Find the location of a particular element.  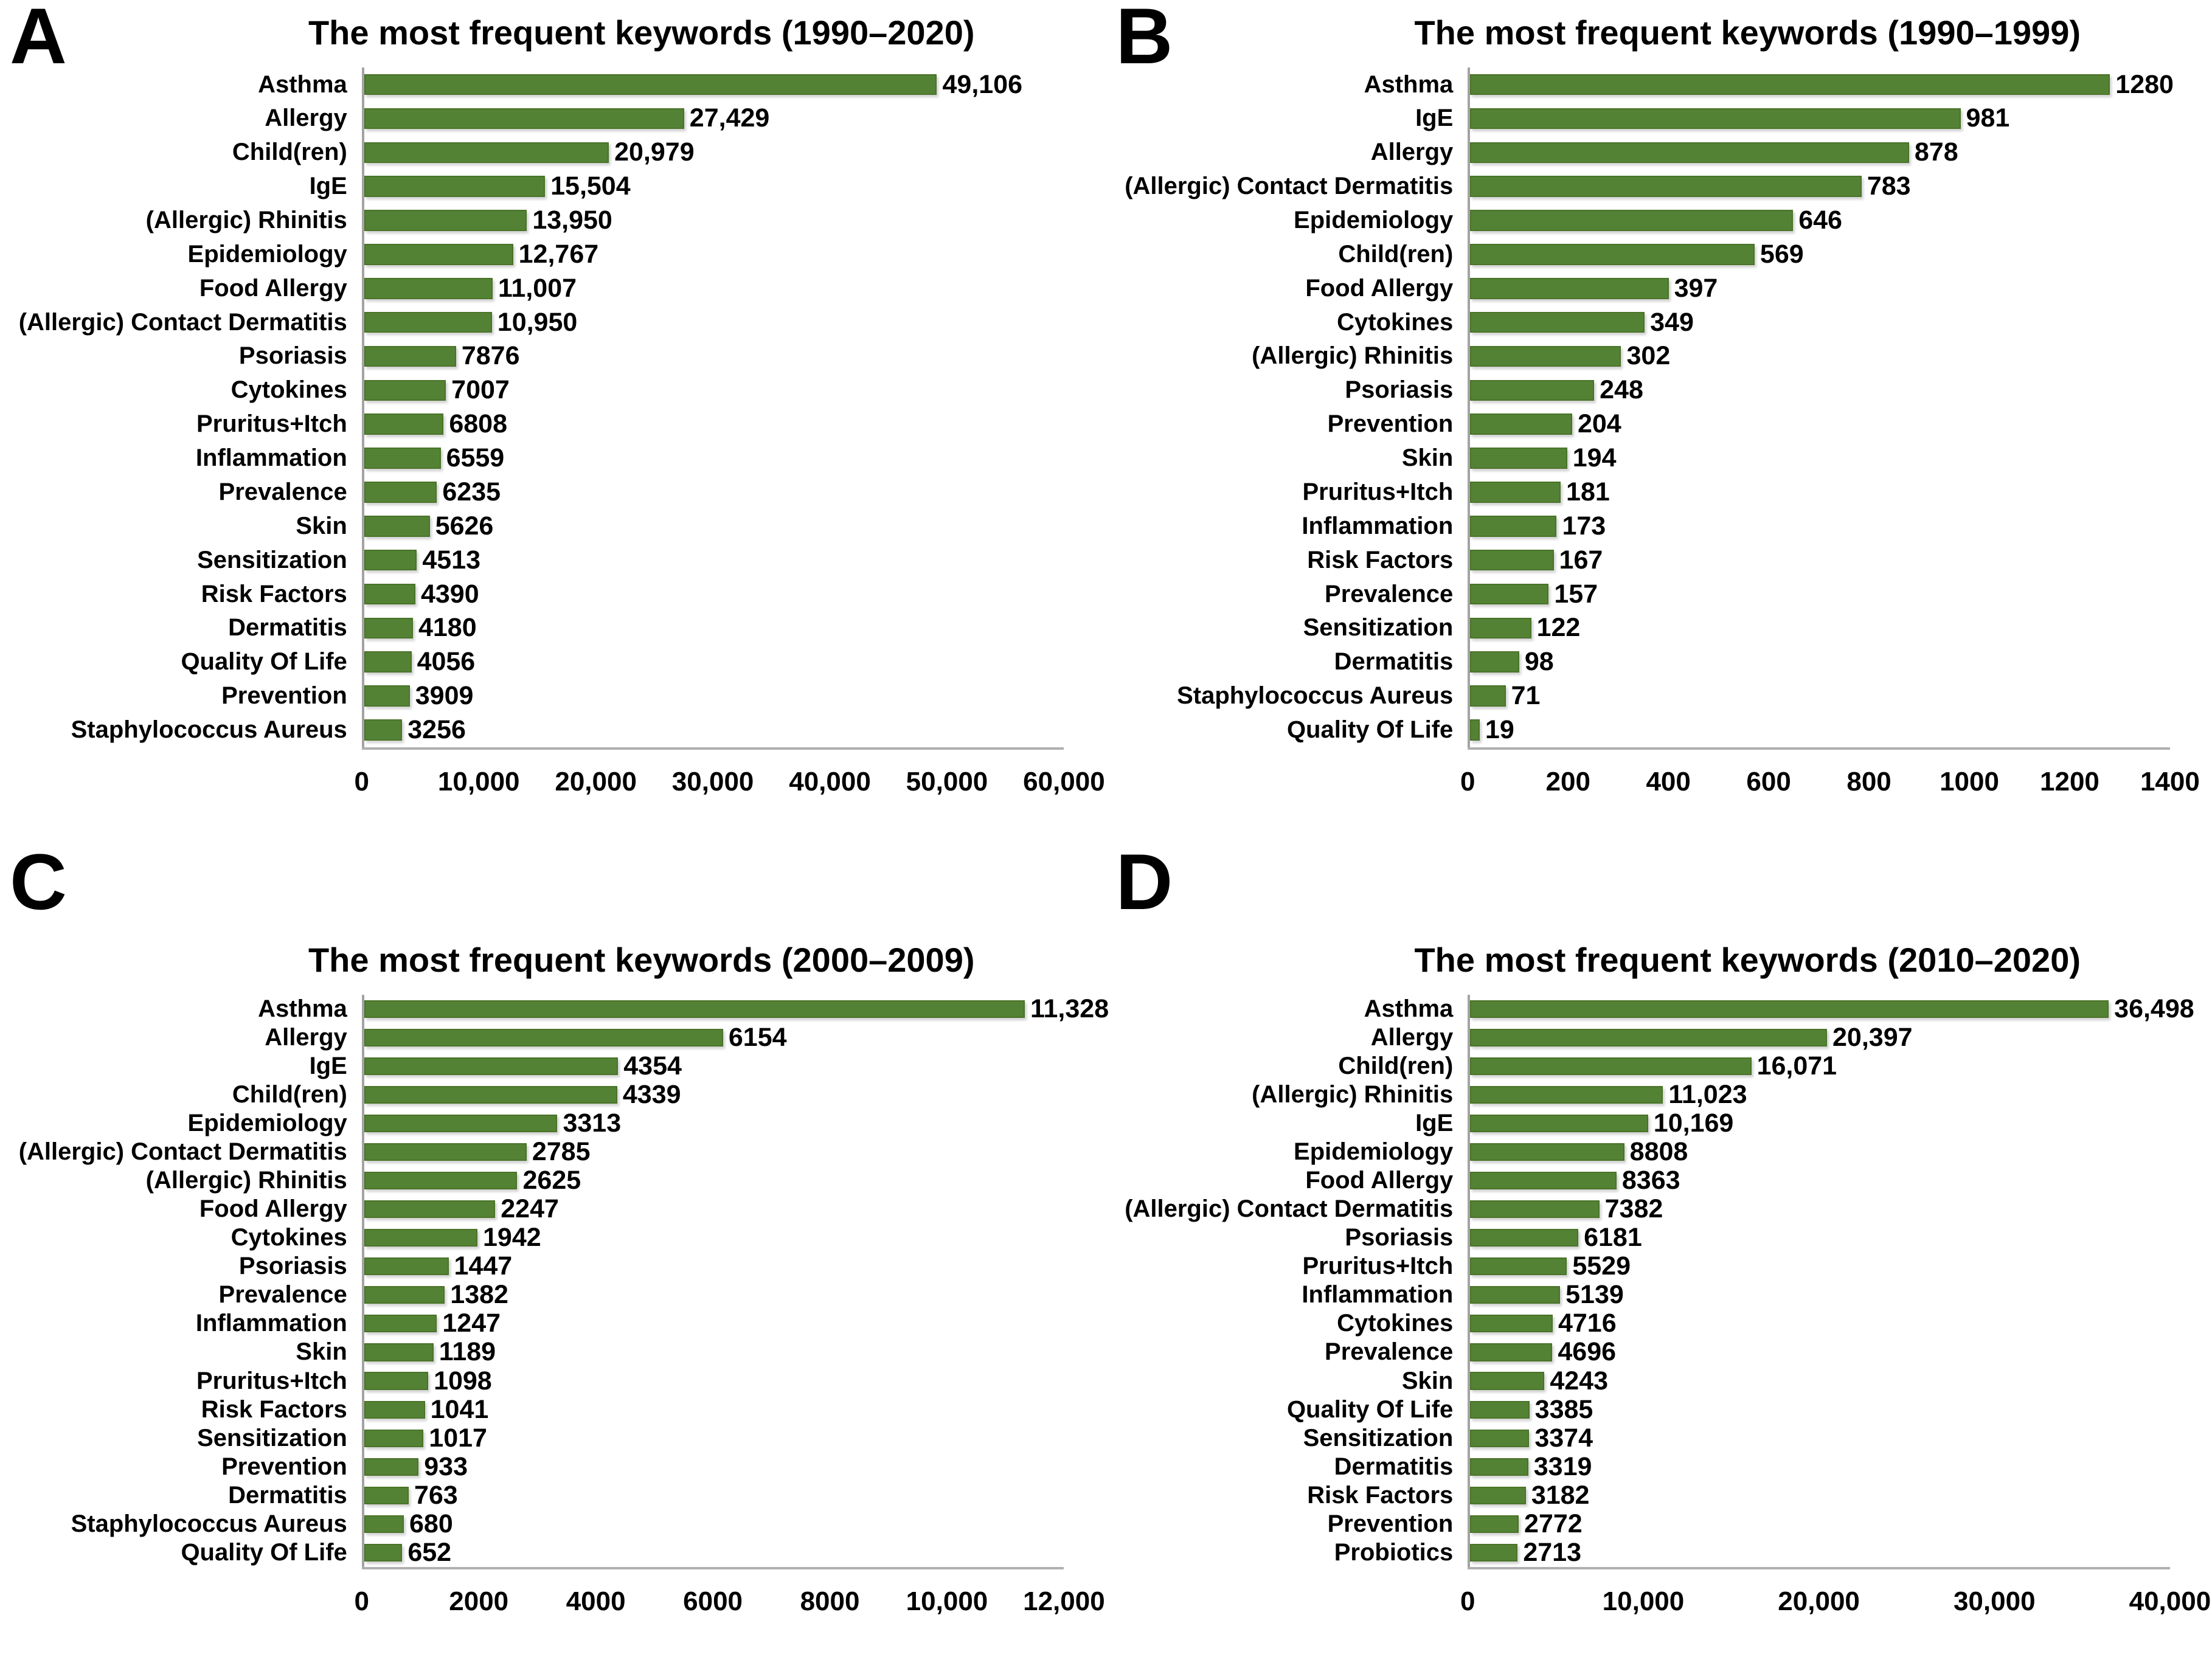

value-label: 19 is located at coordinates (1499, 729).